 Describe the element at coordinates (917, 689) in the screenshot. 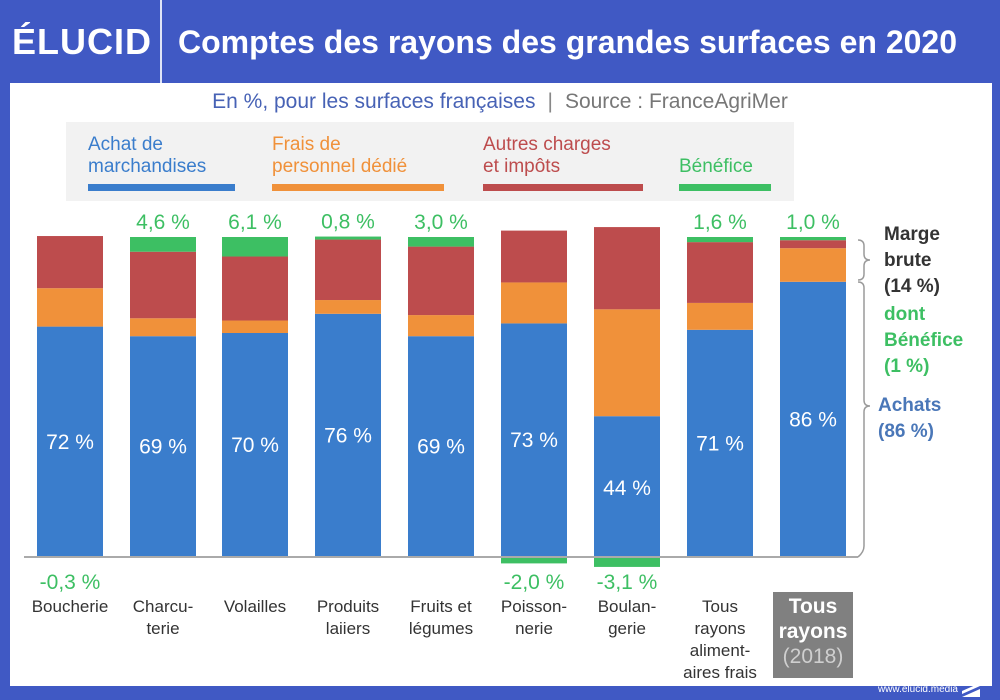

I see `footer-url: www.elucid.media` at that location.